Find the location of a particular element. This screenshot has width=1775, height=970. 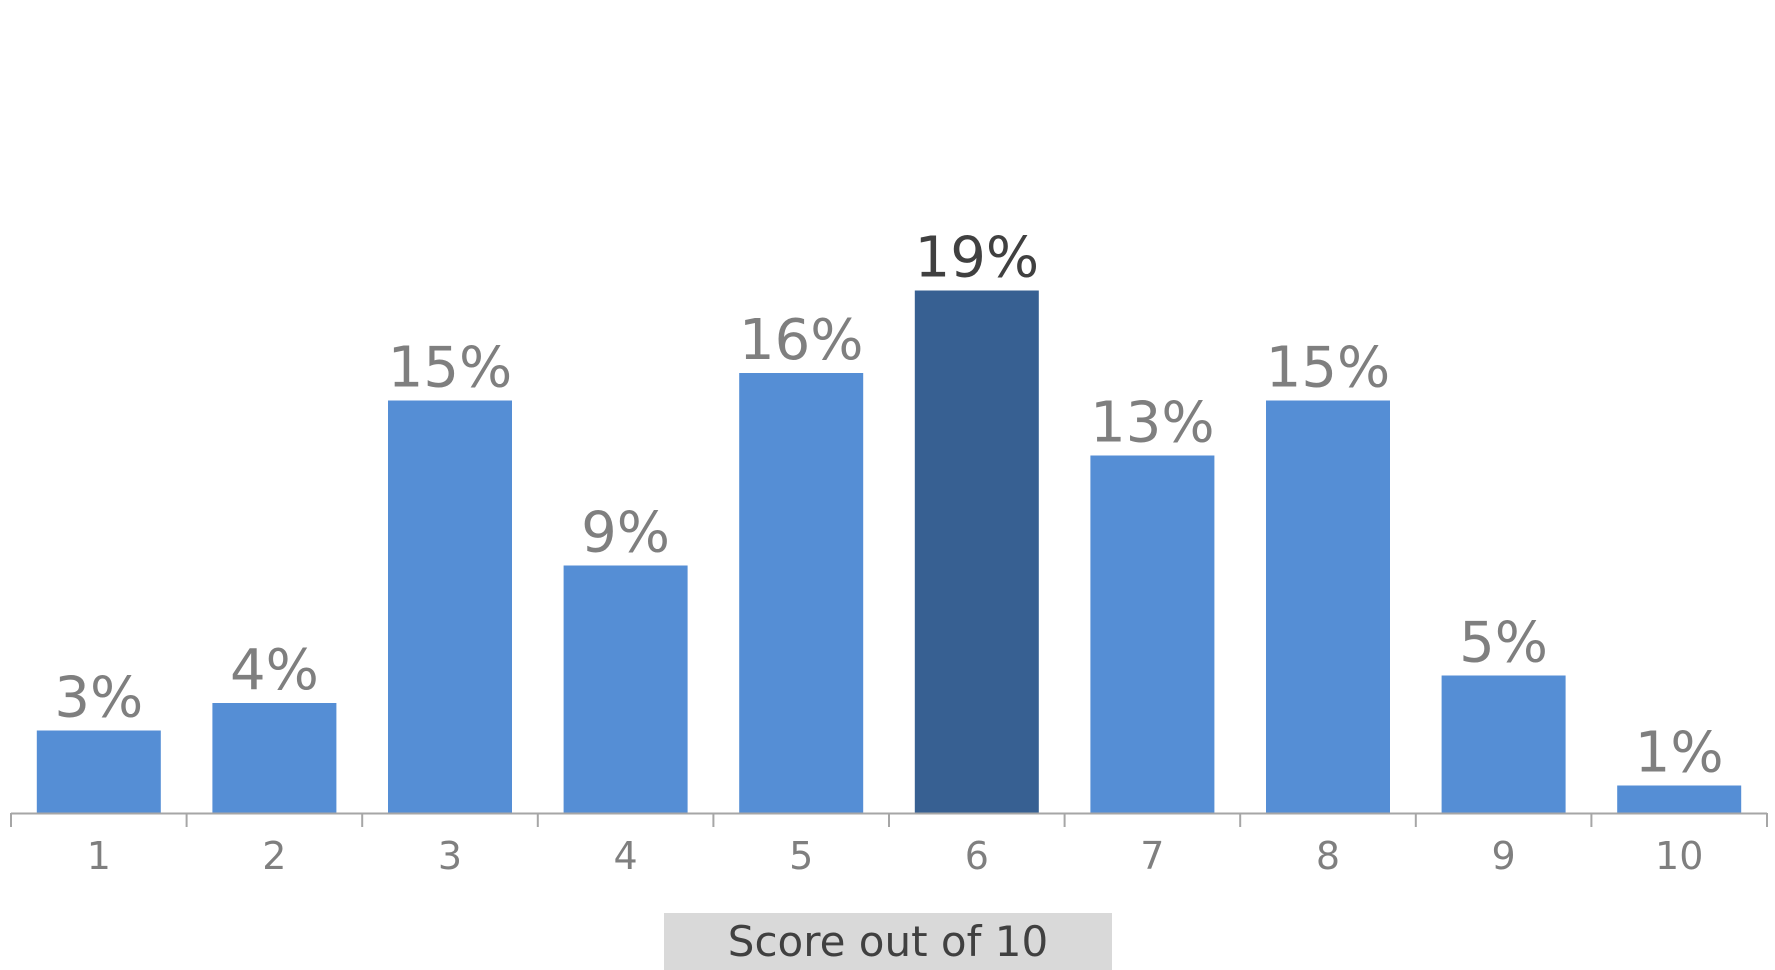

tick-label-9: 9 is located at coordinates (1504, 856).